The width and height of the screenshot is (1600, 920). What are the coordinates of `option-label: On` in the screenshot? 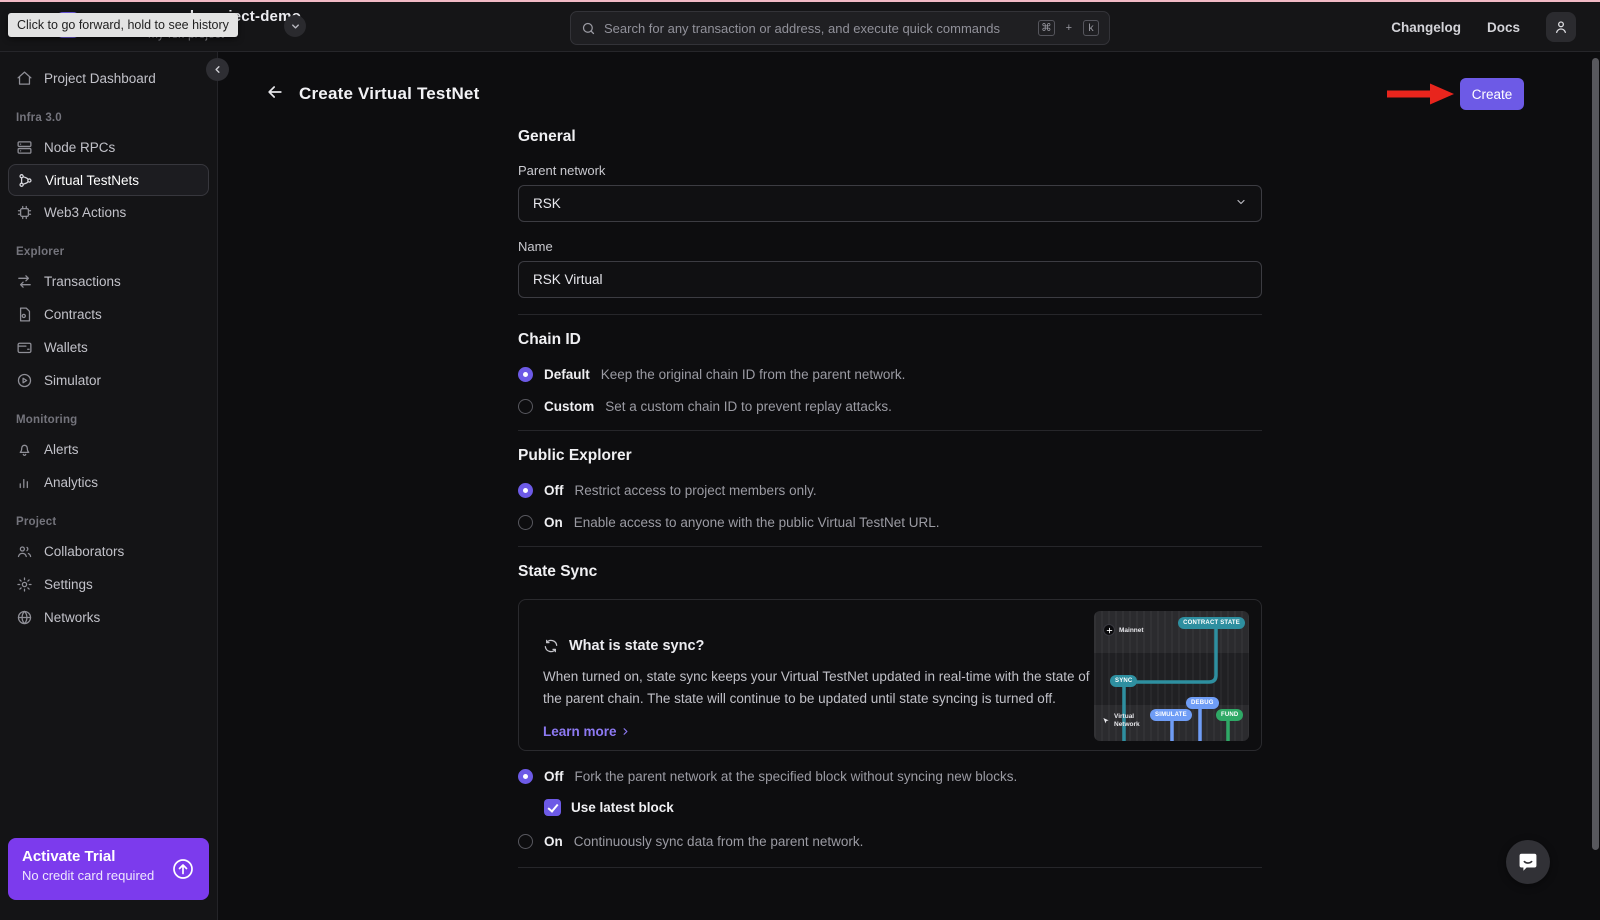 It's located at (553, 522).